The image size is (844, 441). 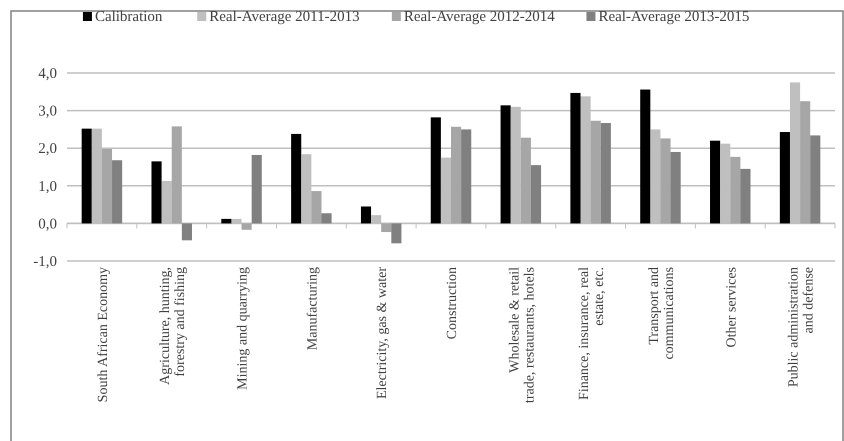 What do you see at coordinates (522, 335) in the screenshot?
I see `x-tick-label: Wholesale & retail trade, restaurants, hotels` at bounding box center [522, 335].